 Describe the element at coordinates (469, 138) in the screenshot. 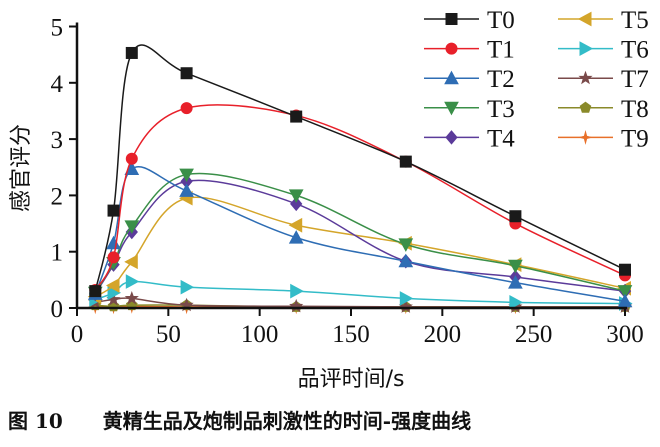

I see `legend-item-T4: T4` at that location.